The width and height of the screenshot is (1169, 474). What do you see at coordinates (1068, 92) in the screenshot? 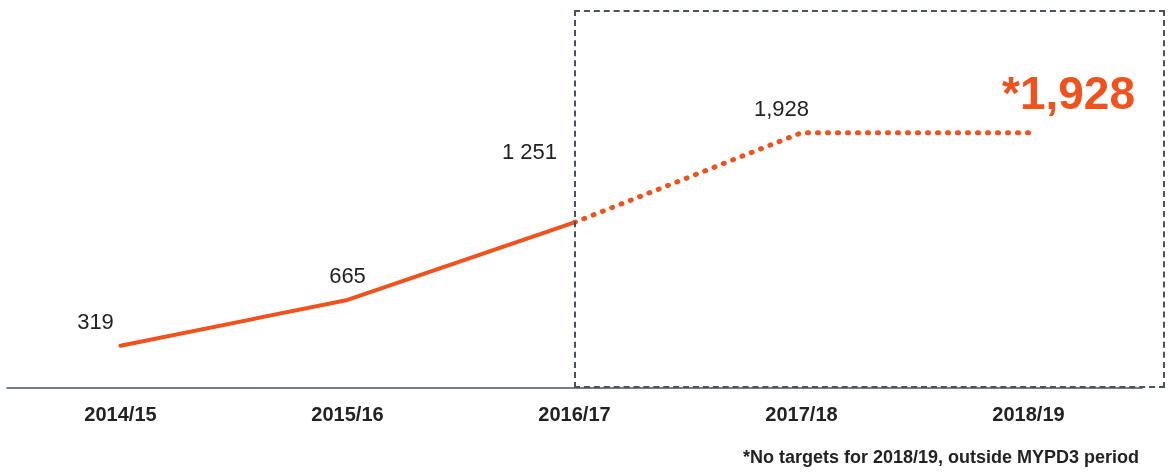
I see `data-label: *1,928` at bounding box center [1068, 92].